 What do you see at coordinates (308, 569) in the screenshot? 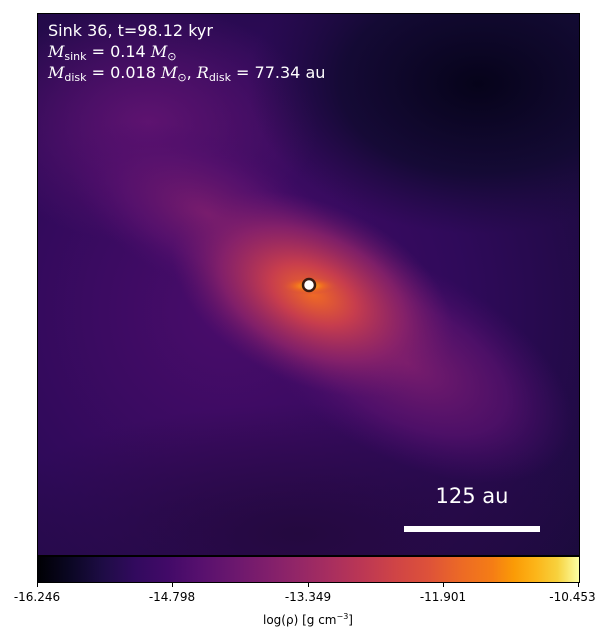
I see `colorbar` at bounding box center [308, 569].